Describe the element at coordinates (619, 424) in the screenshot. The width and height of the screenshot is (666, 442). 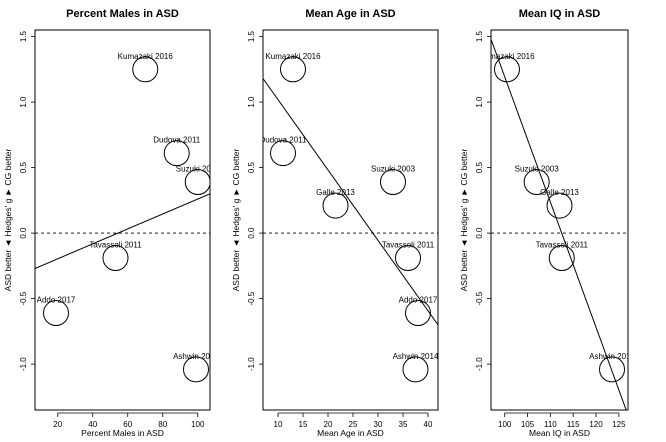
I see `x-tick-label: 125` at that location.